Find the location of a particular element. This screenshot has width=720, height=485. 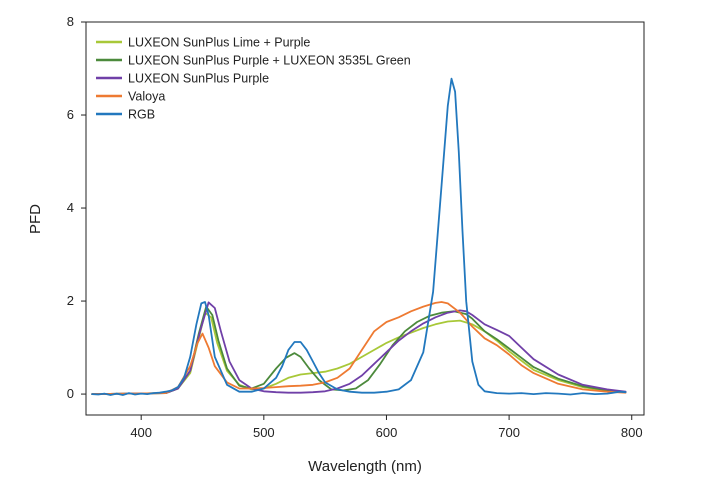

y-tick-label: 6 is located at coordinates (70, 114).